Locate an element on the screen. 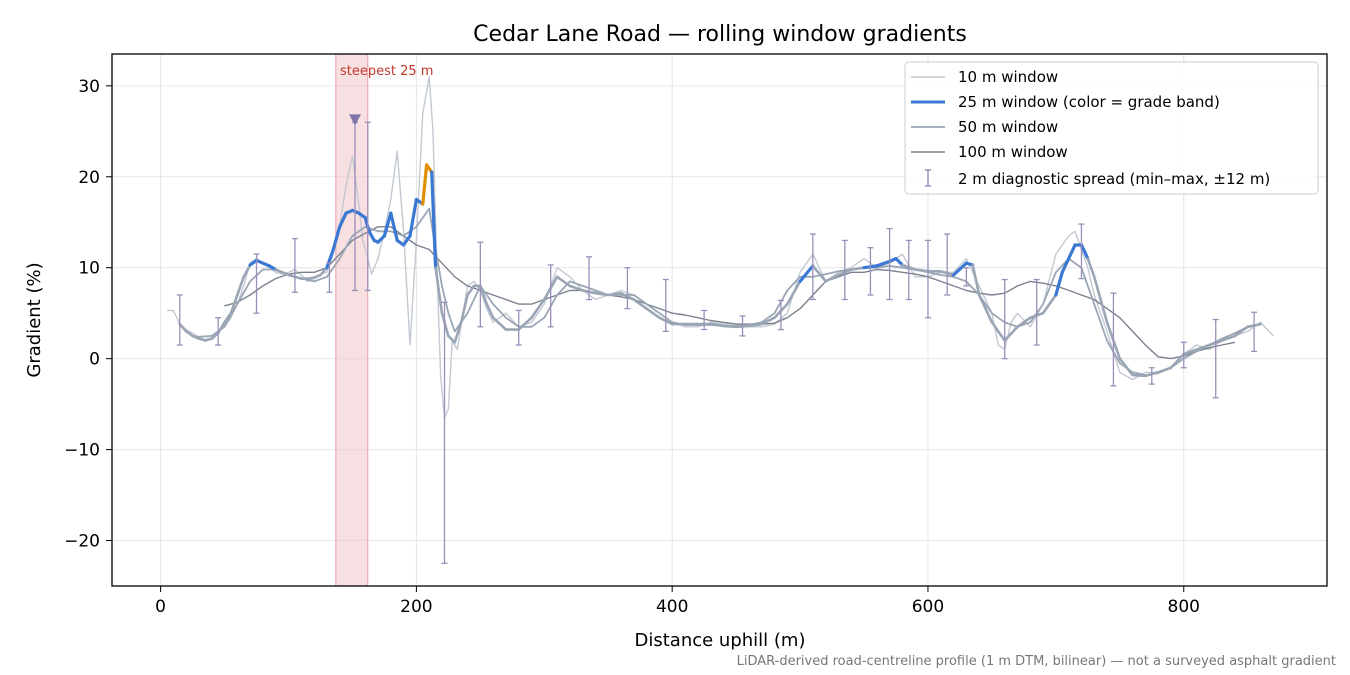 The height and width of the screenshot is (675, 1350). legend-box is located at coordinates (1111, 128).